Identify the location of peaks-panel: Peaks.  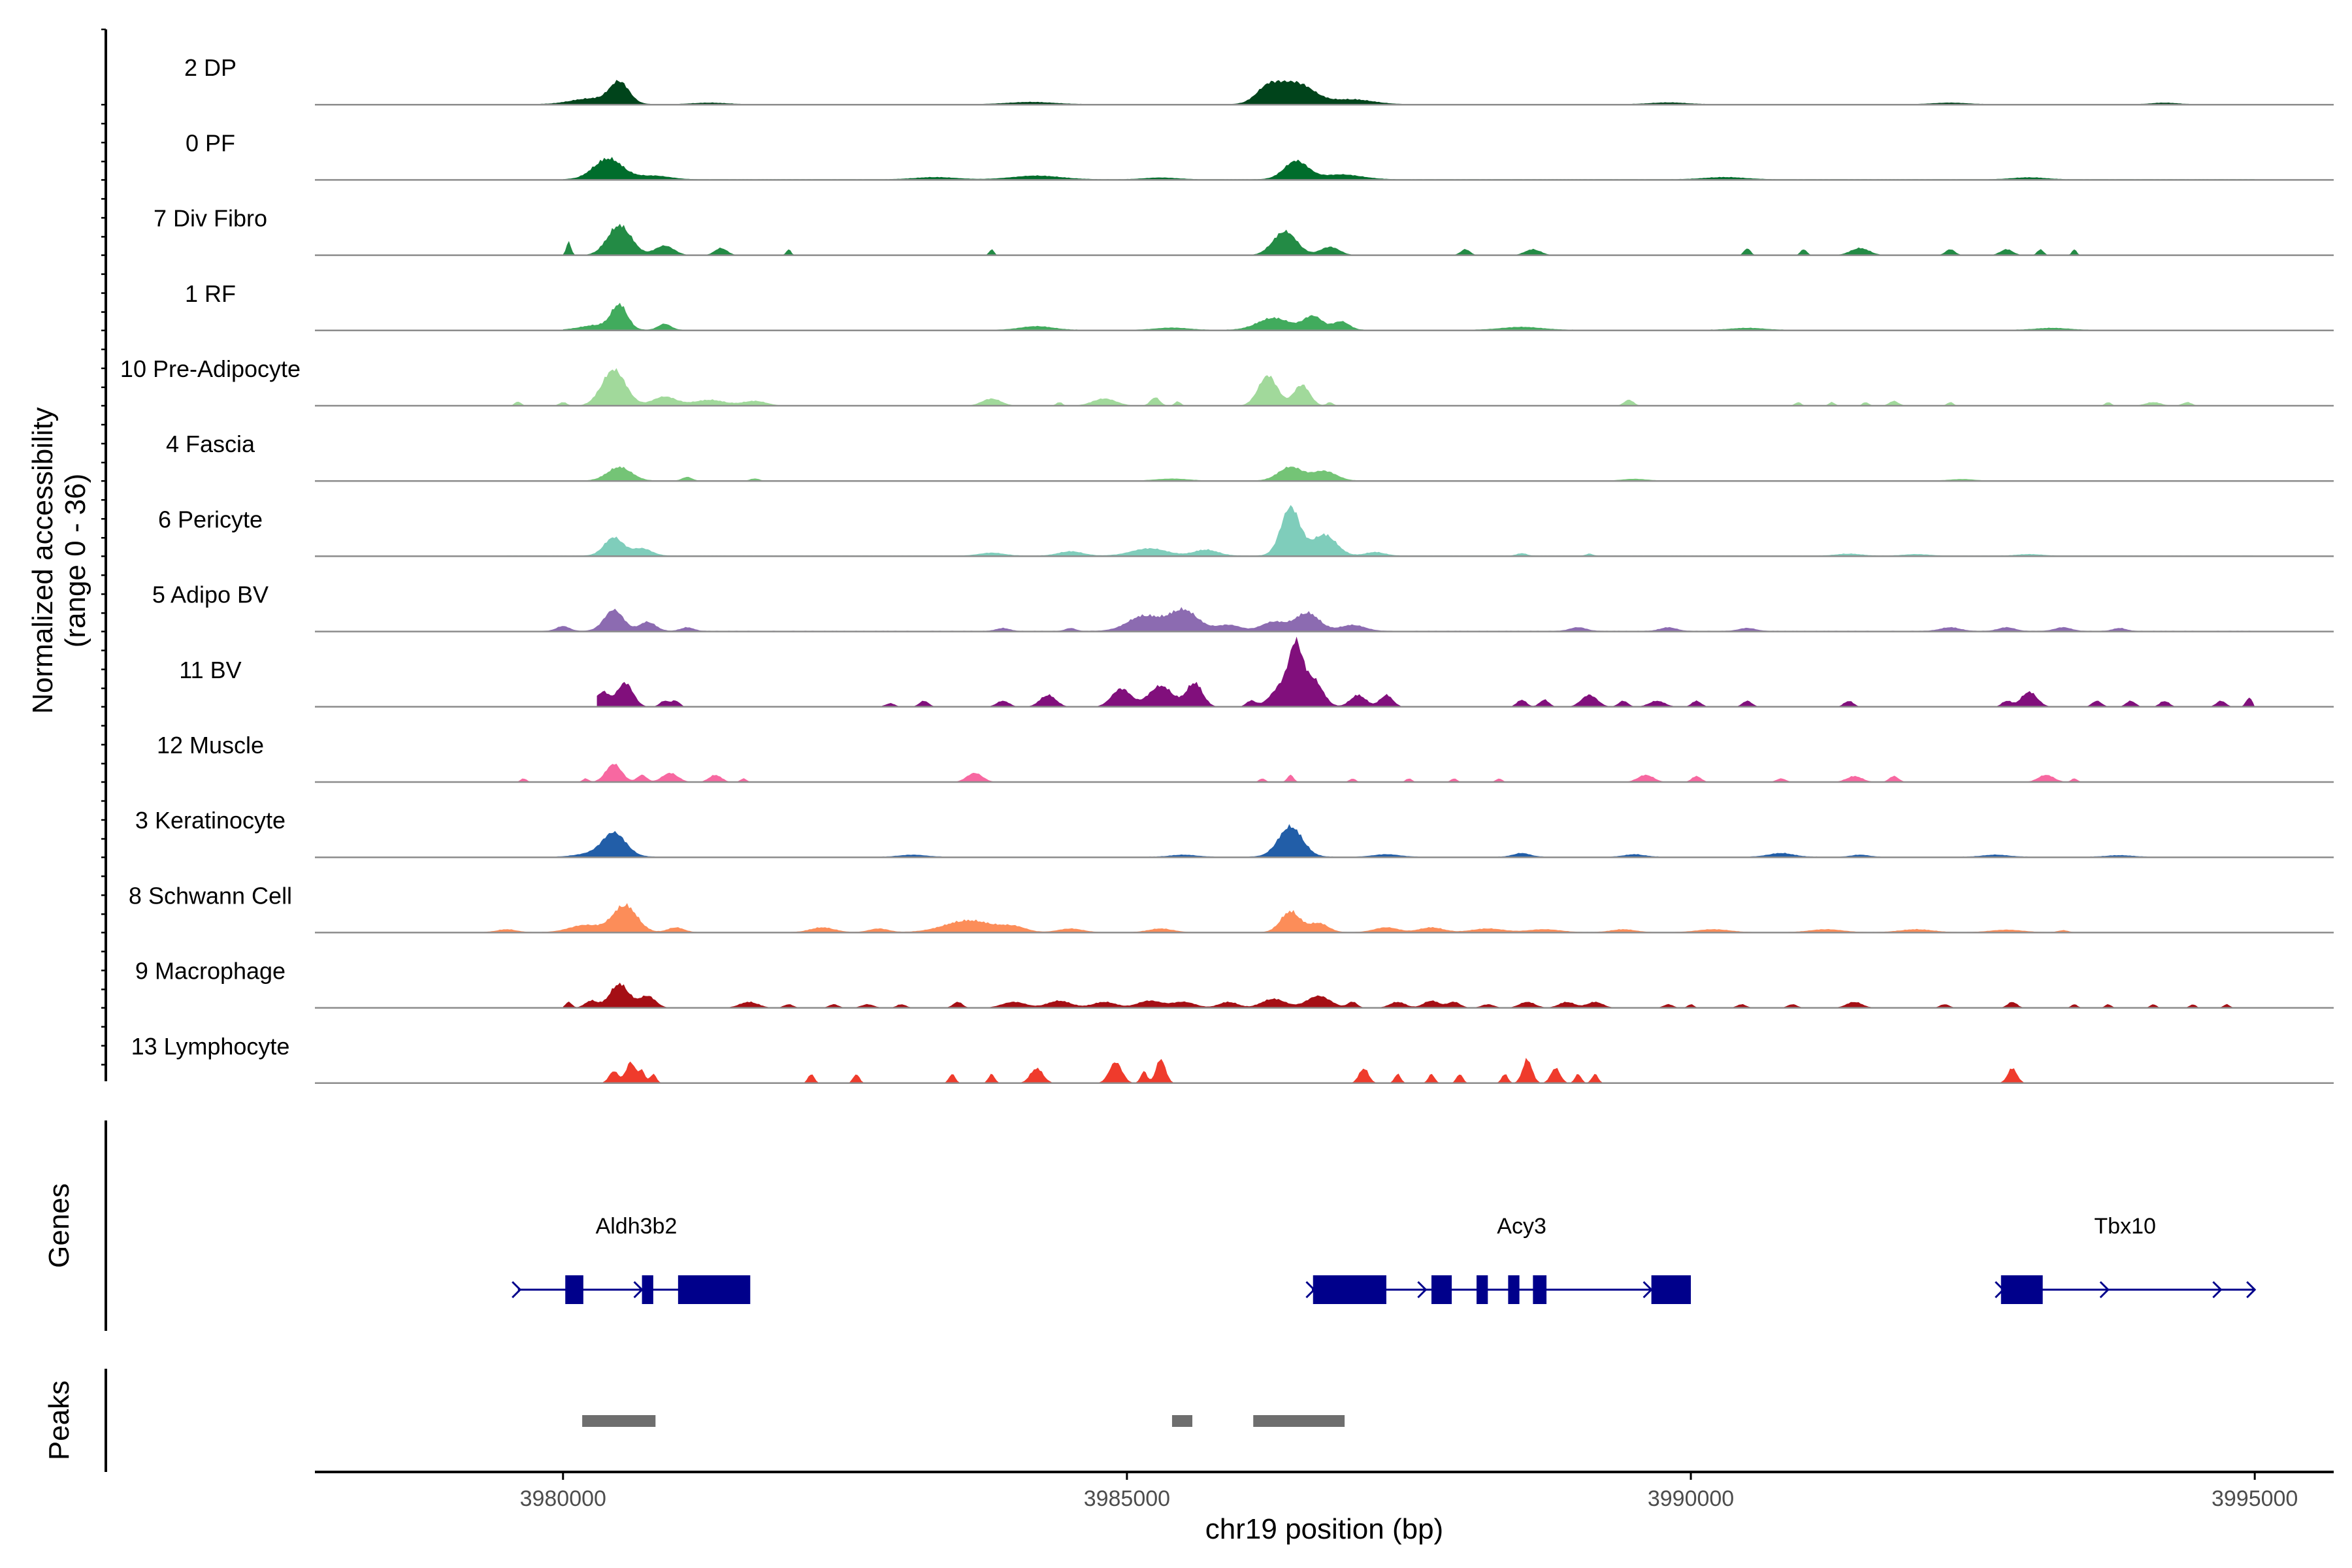
(694, 1420).